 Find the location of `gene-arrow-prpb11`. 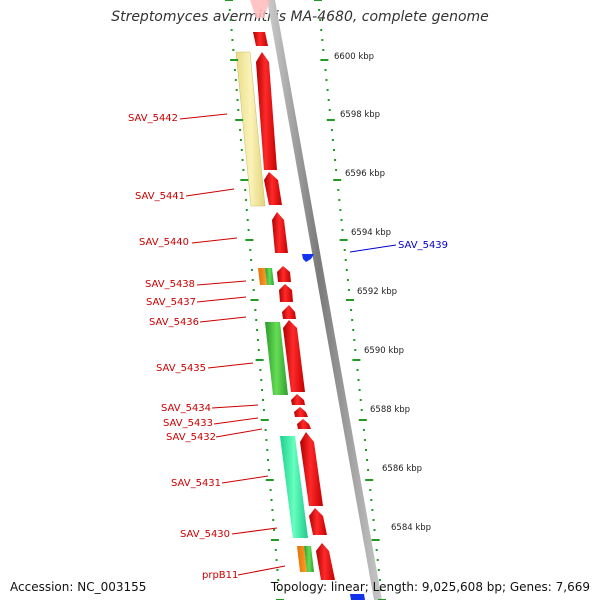

gene-arrow-prpb11 is located at coordinates (325, 561).